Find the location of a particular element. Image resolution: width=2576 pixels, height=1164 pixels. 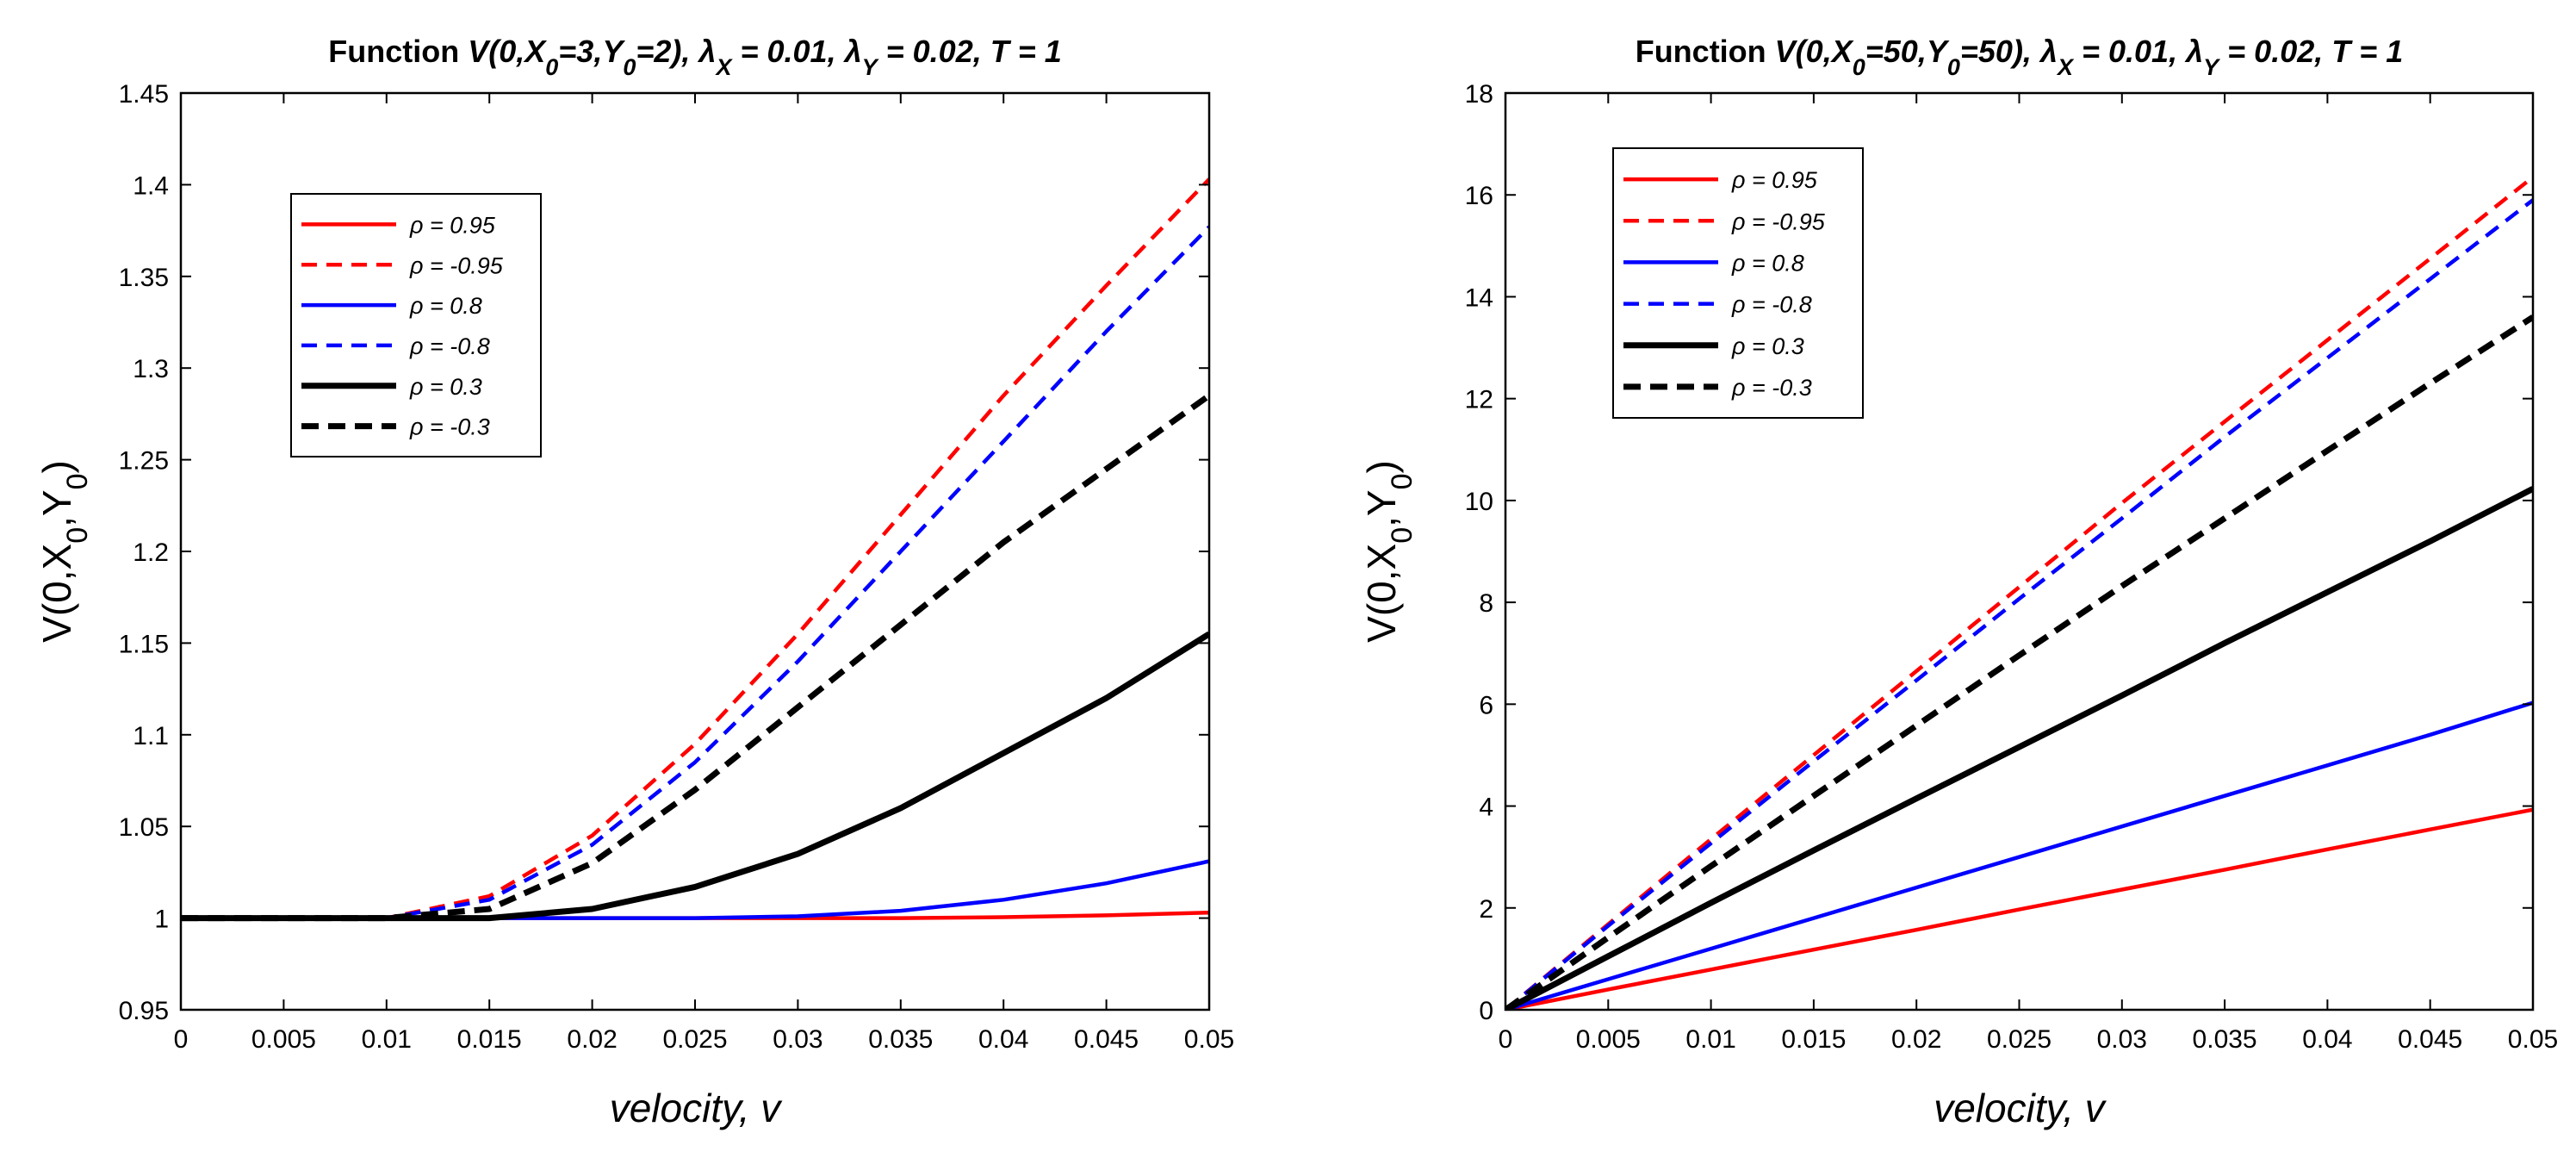

chart-1-ylabel-part: V(0,X is located at coordinates (57, 593).